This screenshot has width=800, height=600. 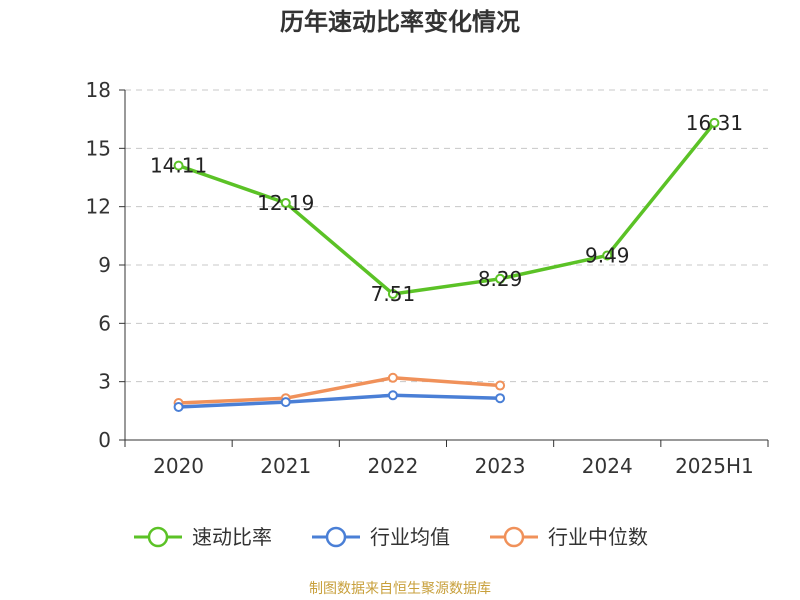 I want to click on data-label: 16.31, so click(x=714, y=123).